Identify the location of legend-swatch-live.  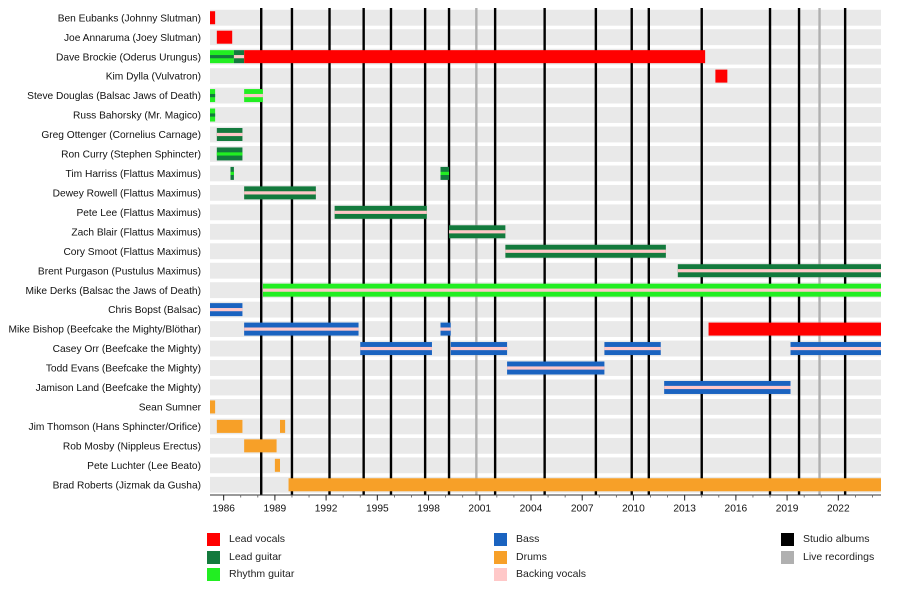
(787, 557).